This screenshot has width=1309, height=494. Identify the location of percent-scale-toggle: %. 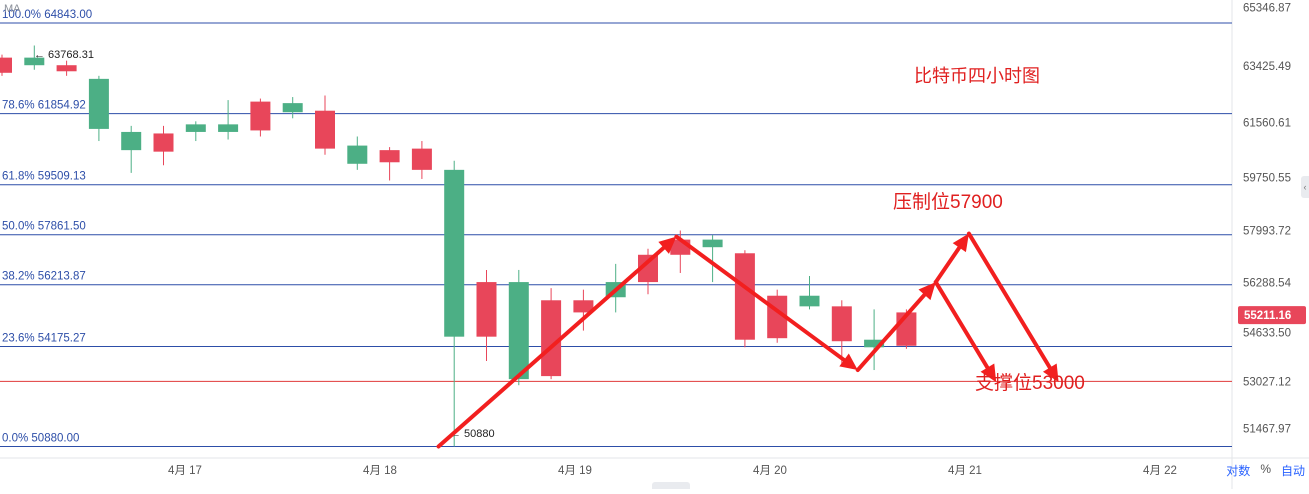
(1265, 469).